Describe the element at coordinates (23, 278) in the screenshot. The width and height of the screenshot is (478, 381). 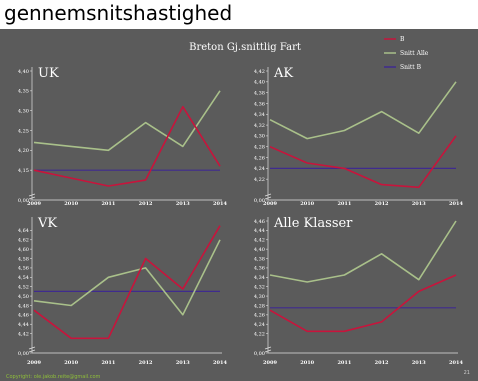
I see `y-tick-label: 4,54` at that location.